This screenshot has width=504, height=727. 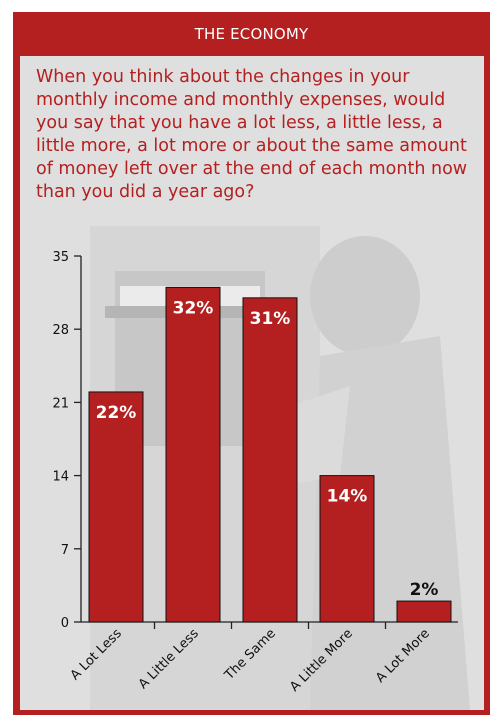 I want to click on y-tick-label: 0, so click(x=65, y=623).